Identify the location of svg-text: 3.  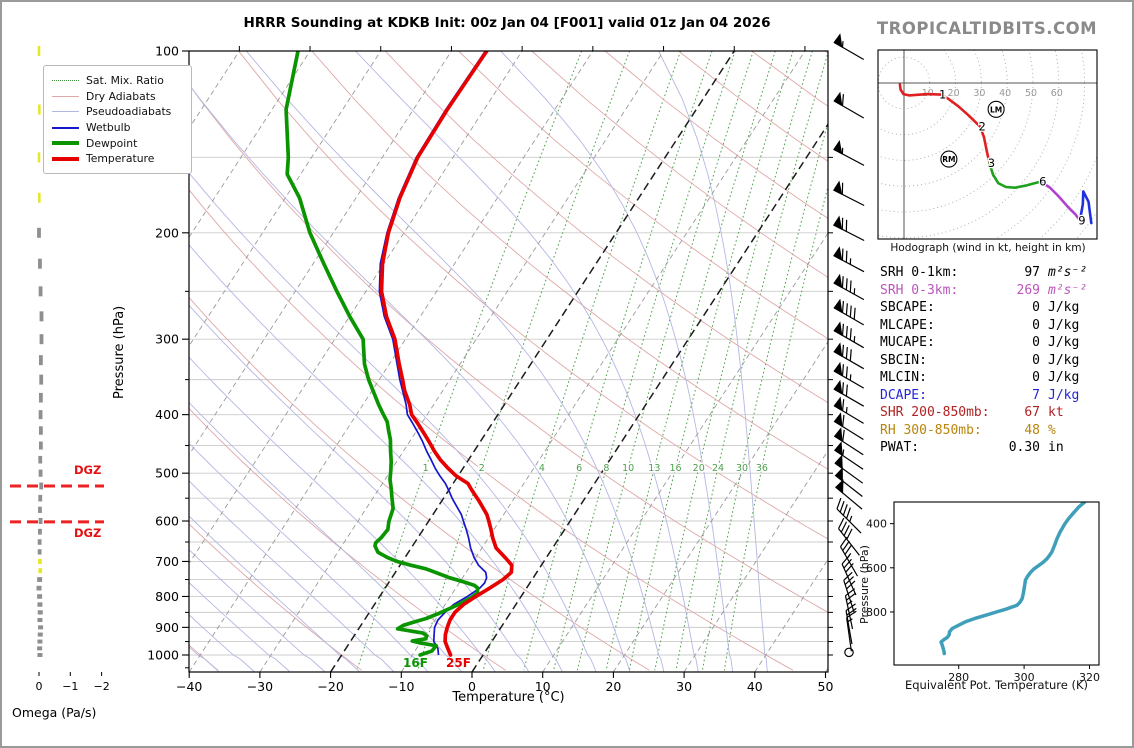
(991, 163).